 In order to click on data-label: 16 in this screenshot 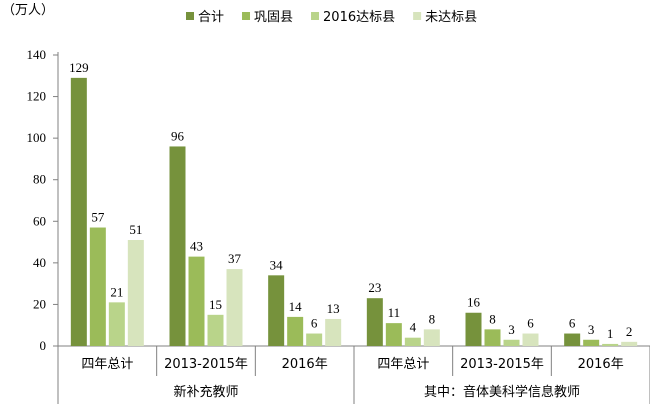, I will do `click(474, 302)`.